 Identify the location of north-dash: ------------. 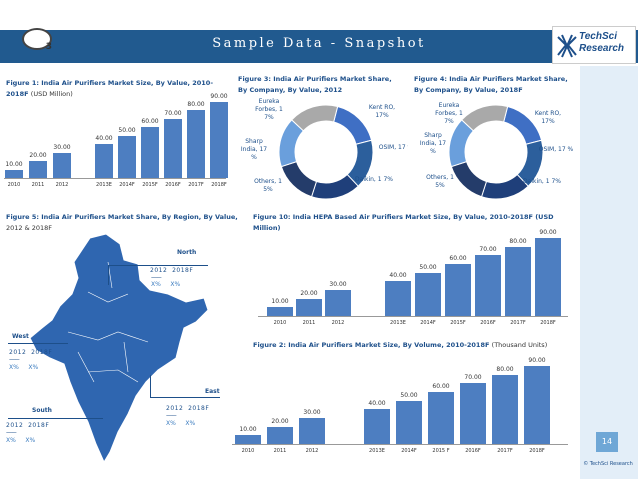
(156, 278).